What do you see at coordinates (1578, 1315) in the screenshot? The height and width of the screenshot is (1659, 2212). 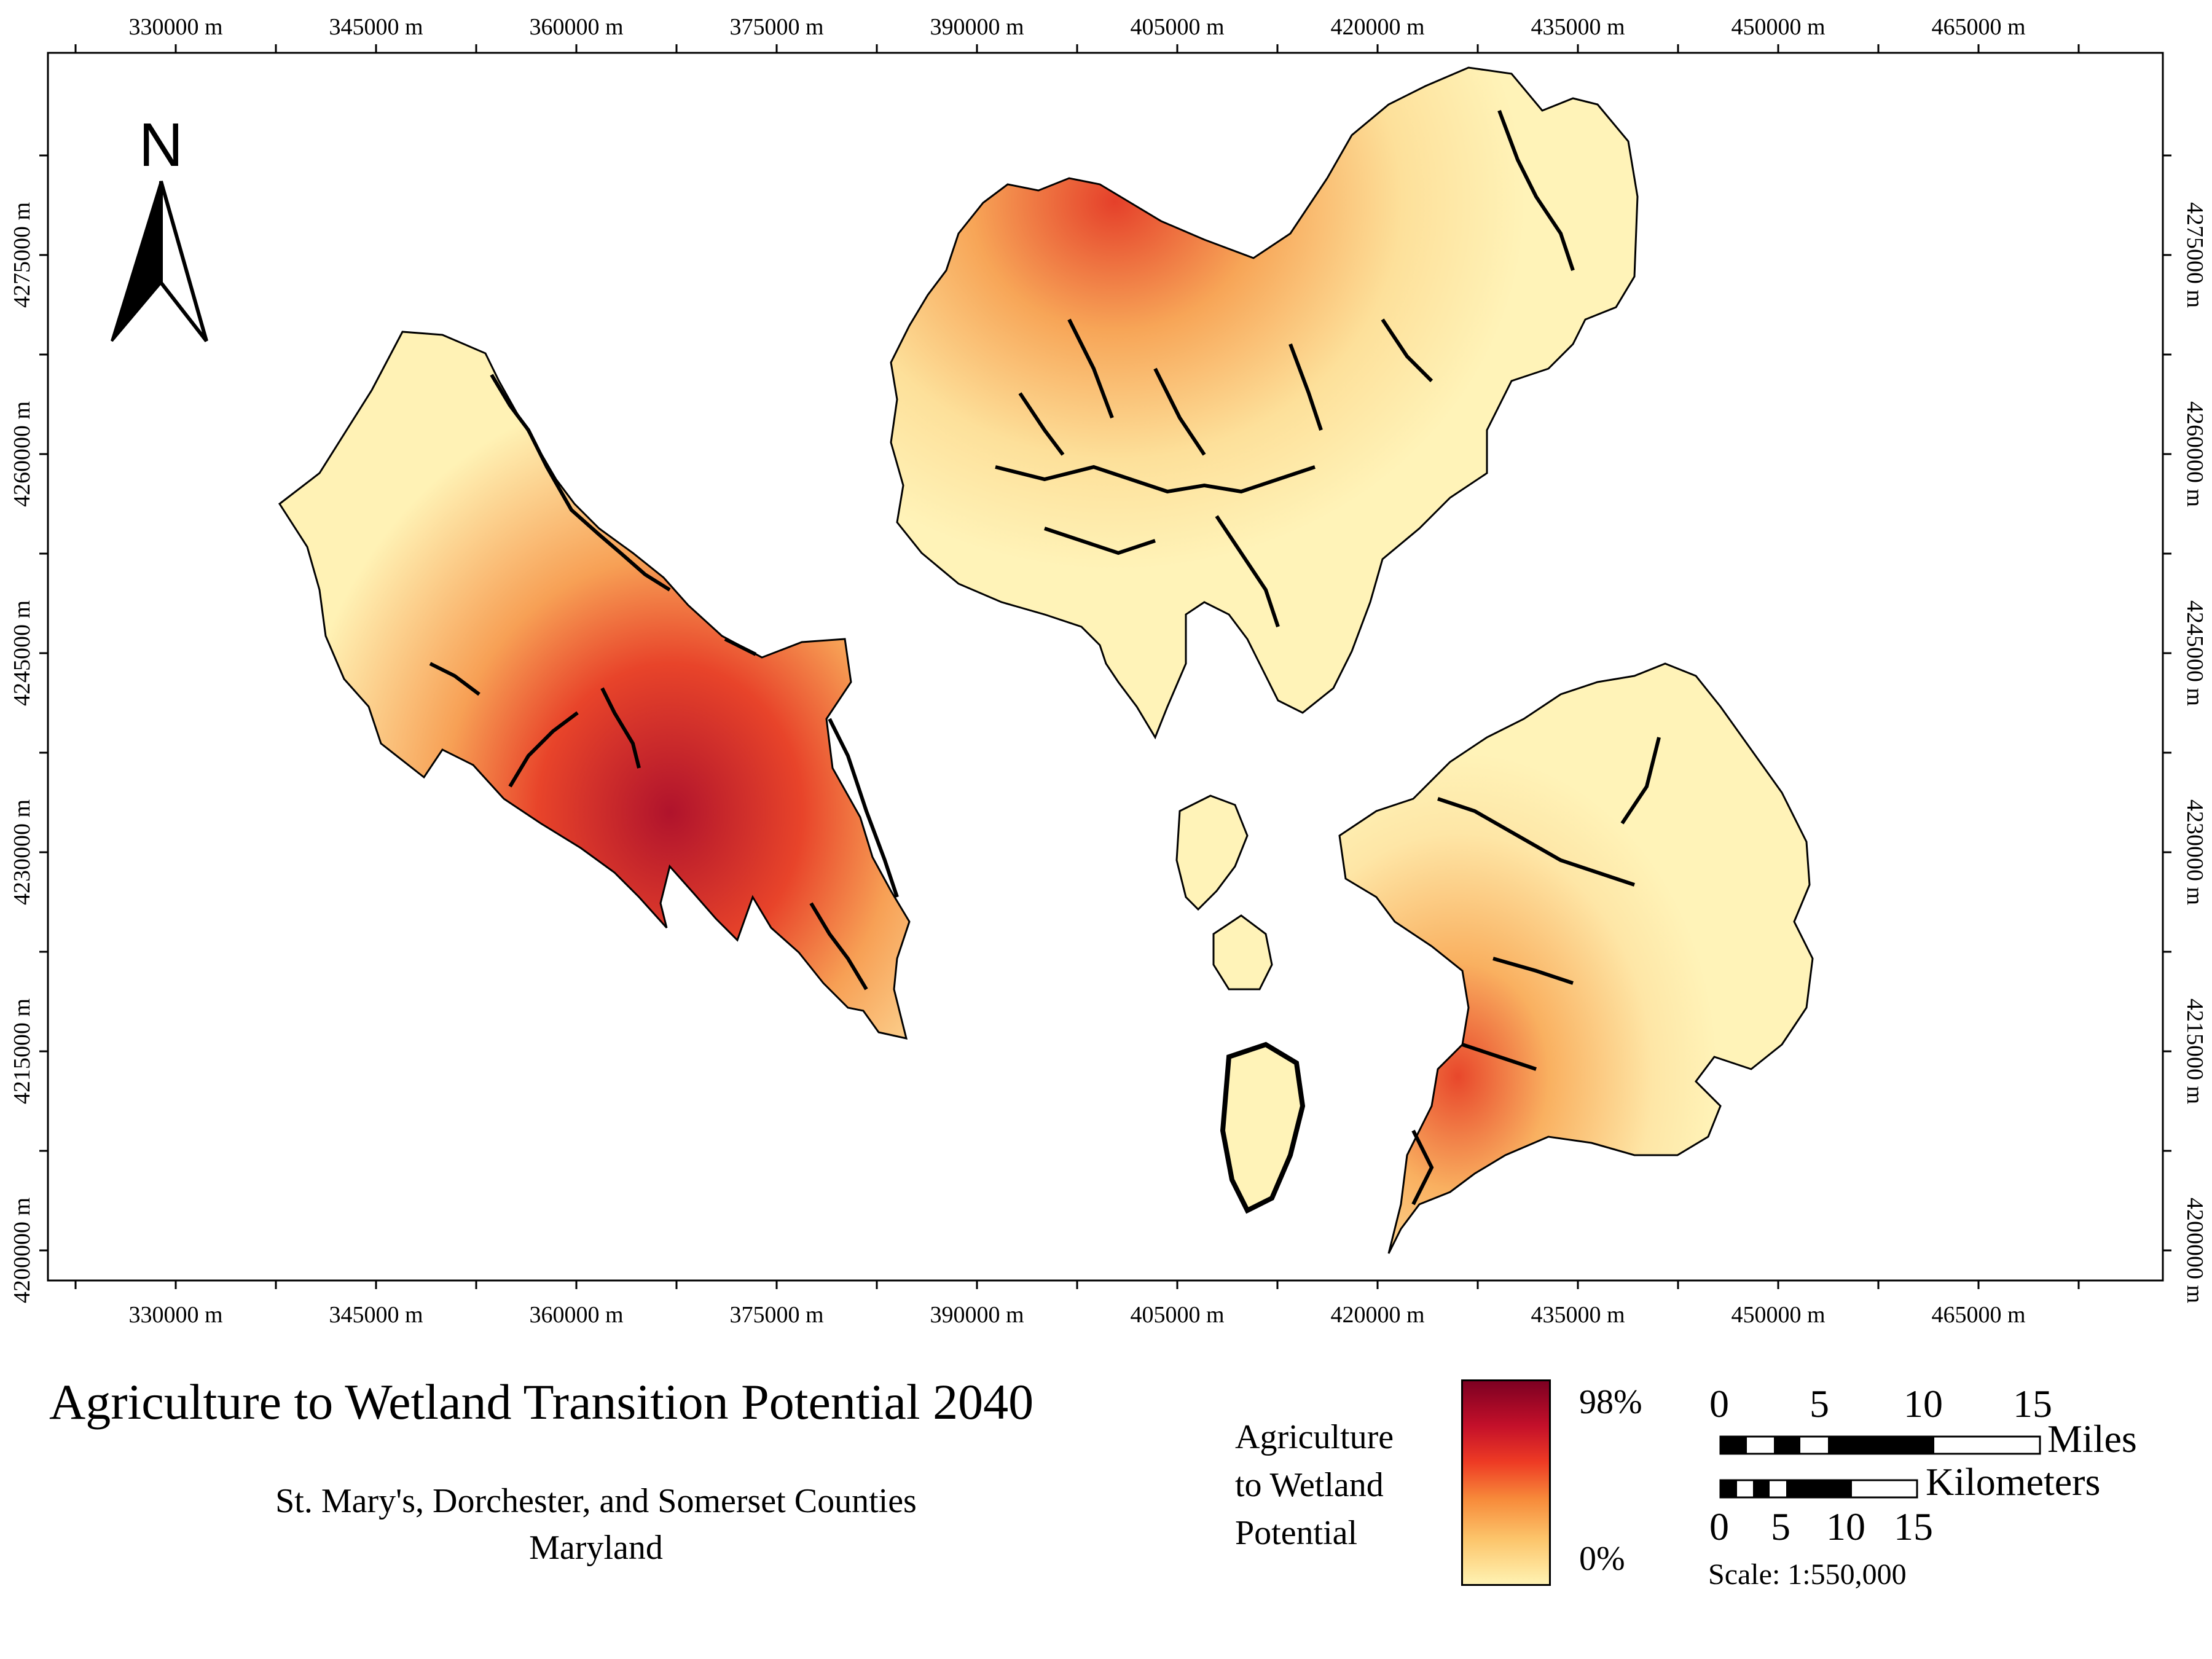 I see `x-tick-label-bottom: 435000 m` at bounding box center [1578, 1315].